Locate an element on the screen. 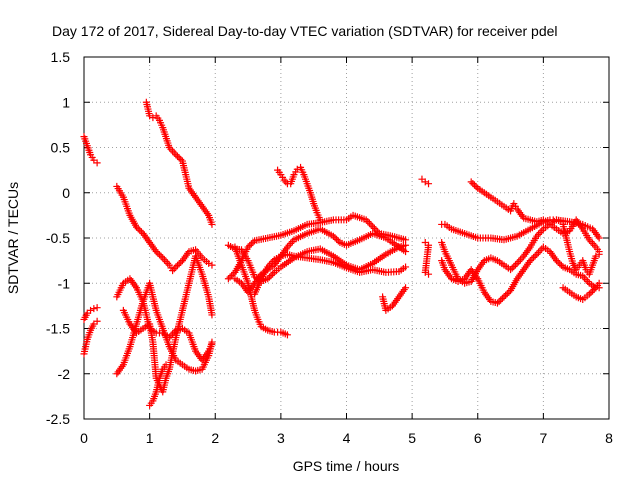  y-tick-label: -2.5 is located at coordinates (58, 419).